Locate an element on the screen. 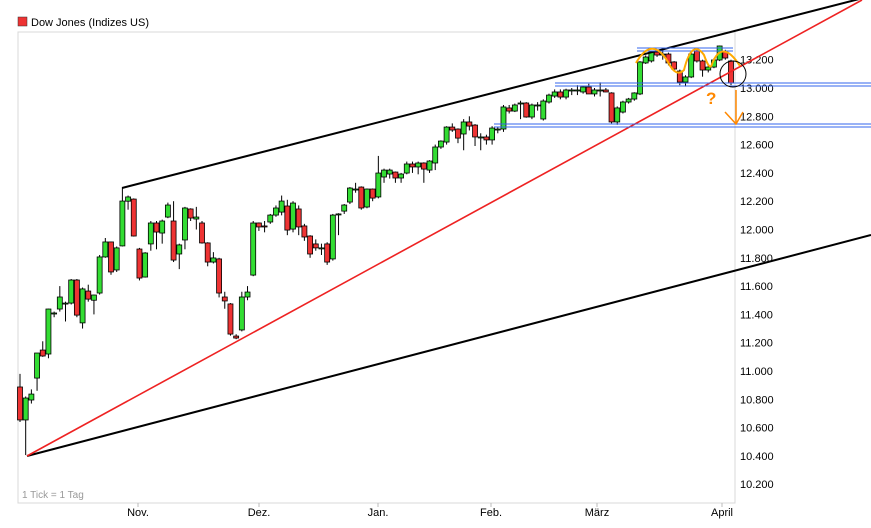  y-tick-label: 11.400 is located at coordinates (756, 315).